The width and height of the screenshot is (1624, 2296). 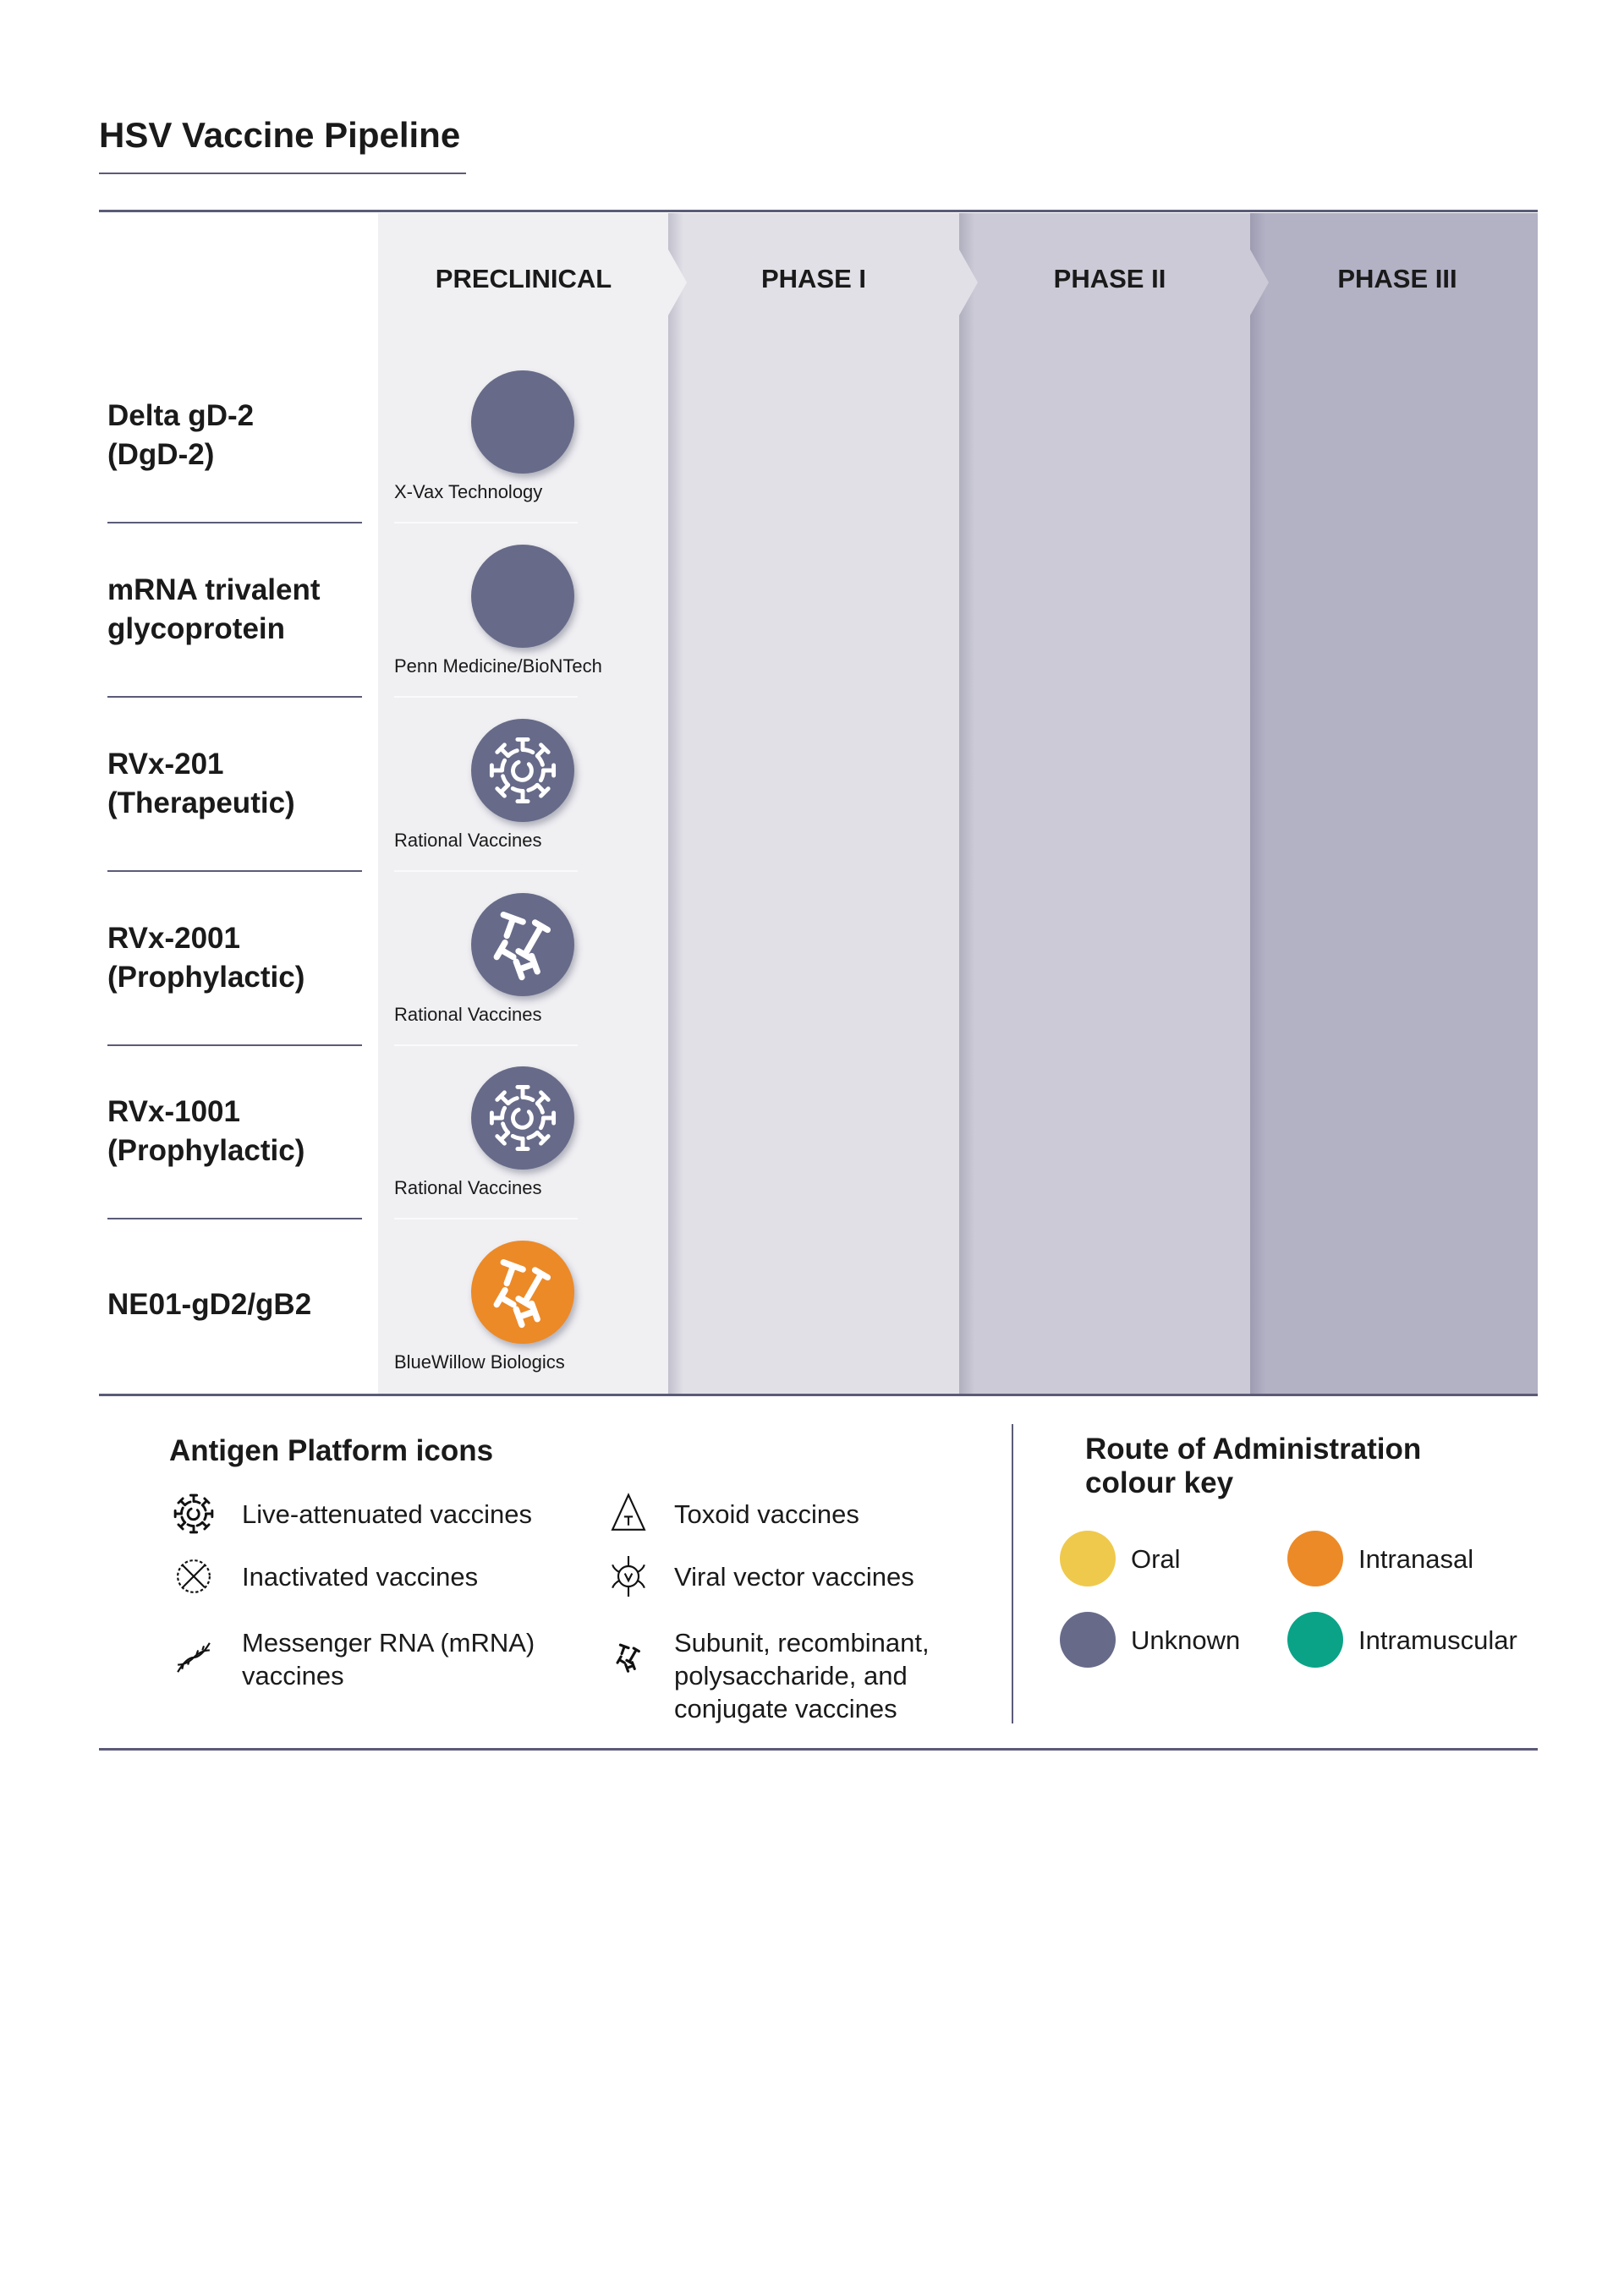 I want to click on legend-live-attenuated: Live-attenuated vaccines, so click(x=387, y=1514).